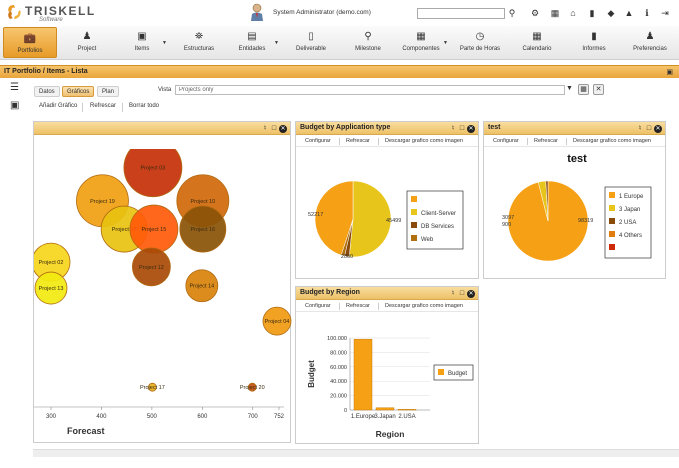  What do you see at coordinates (199, 43) in the screenshot?
I see `nav-estructuras: ⛯ Estructuras` at bounding box center [199, 43].